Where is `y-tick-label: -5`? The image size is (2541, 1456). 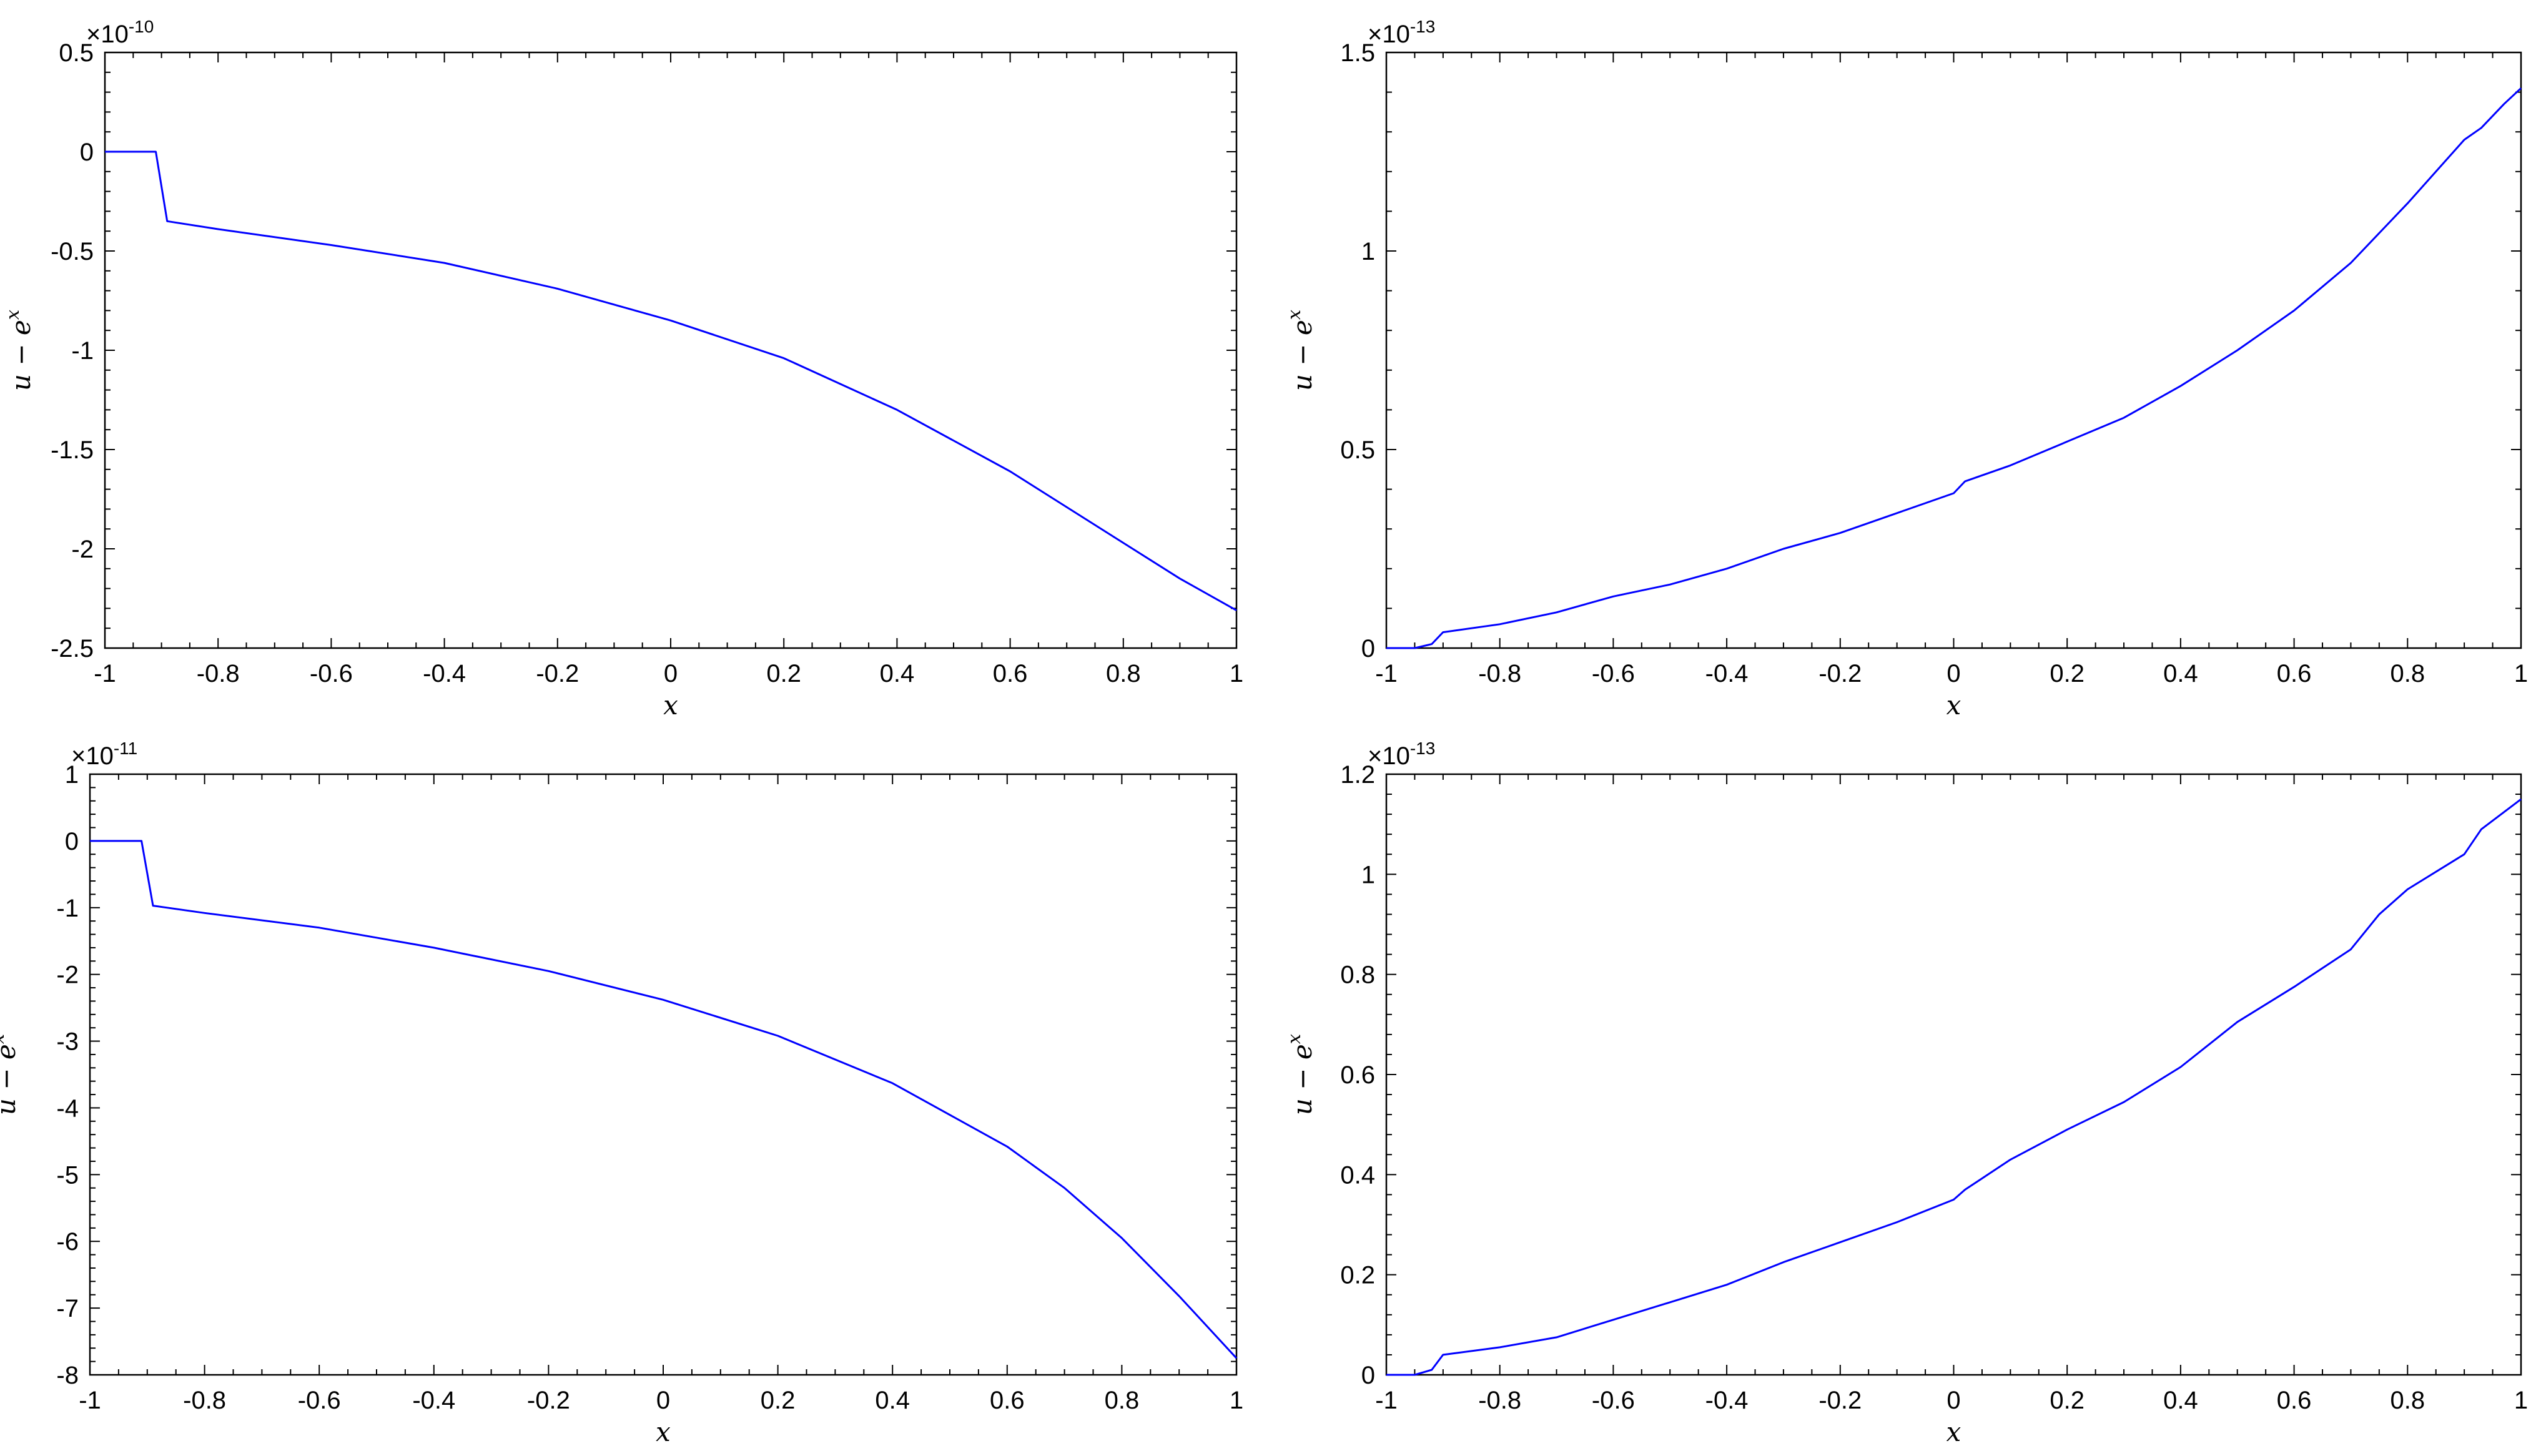 y-tick-label: -5 is located at coordinates (67, 1175).